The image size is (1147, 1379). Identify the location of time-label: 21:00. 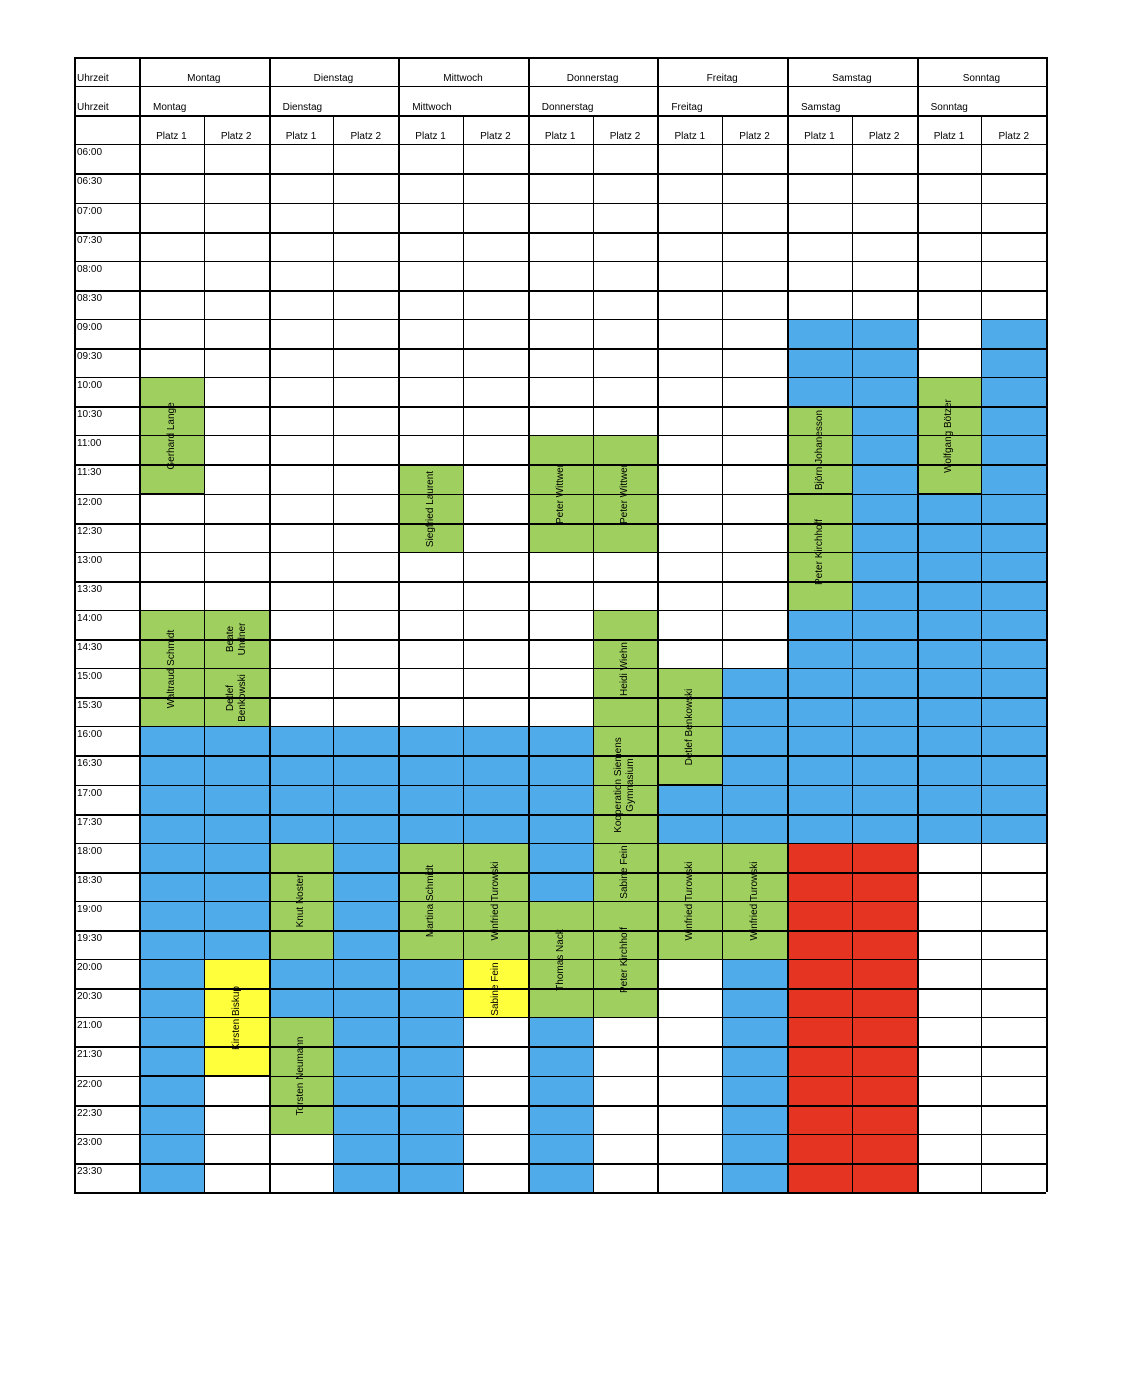
(90, 1026).